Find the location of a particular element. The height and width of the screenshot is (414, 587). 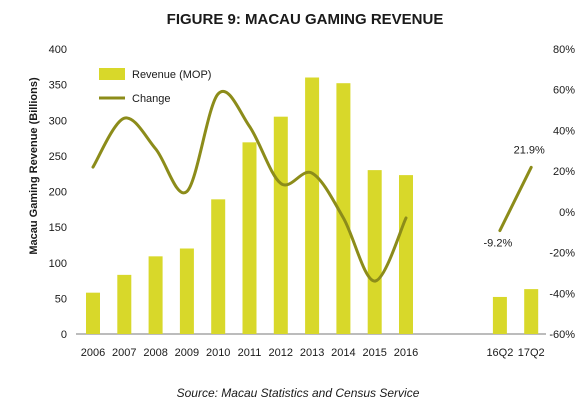

y2-tick-label: 20% is located at coordinates (564, 172).